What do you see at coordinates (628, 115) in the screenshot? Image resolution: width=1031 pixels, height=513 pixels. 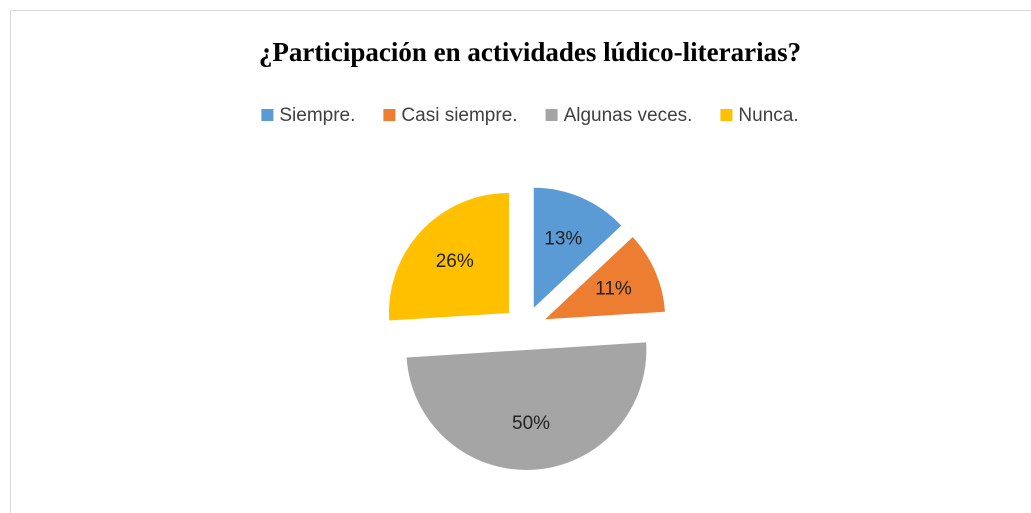 I see `legend-label: Algunas veces.` at bounding box center [628, 115].